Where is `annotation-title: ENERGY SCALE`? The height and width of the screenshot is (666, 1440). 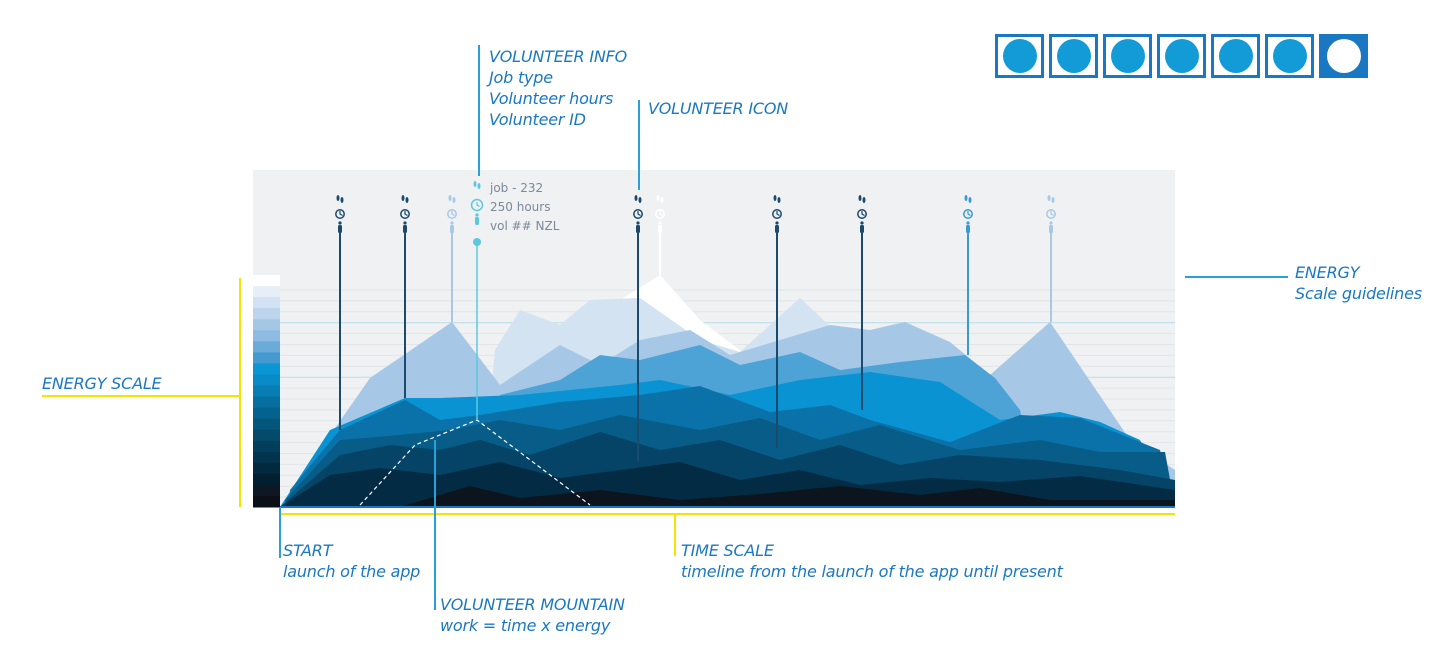
annotation-title: ENERGY SCALE is located at coordinates (102, 383).